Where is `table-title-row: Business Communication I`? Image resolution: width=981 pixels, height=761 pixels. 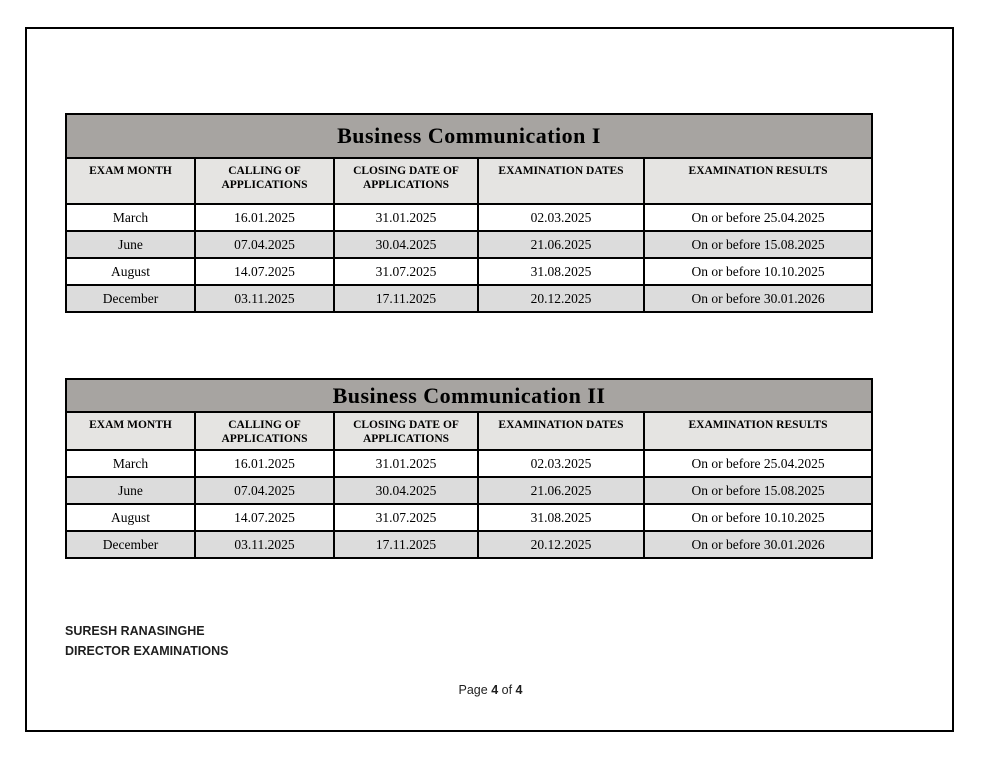 table-title-row: Business Communication I is located at coordinates (469, 136).